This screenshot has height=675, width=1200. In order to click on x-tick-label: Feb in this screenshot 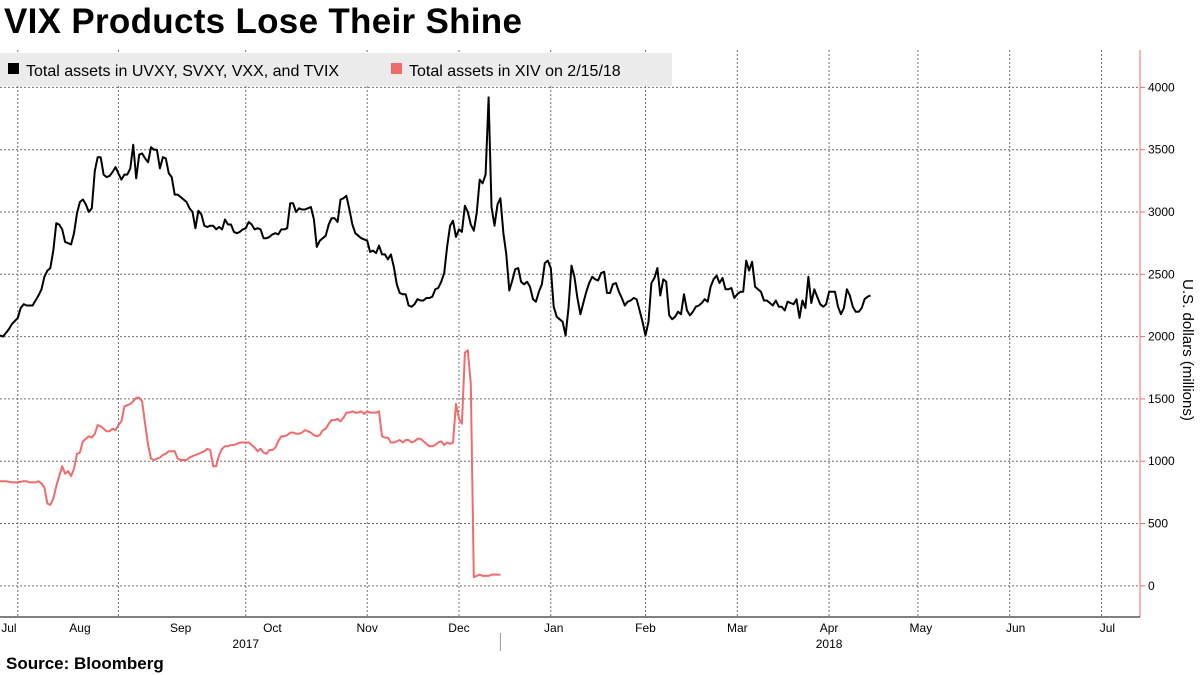, I will do `click(645, 628)`.